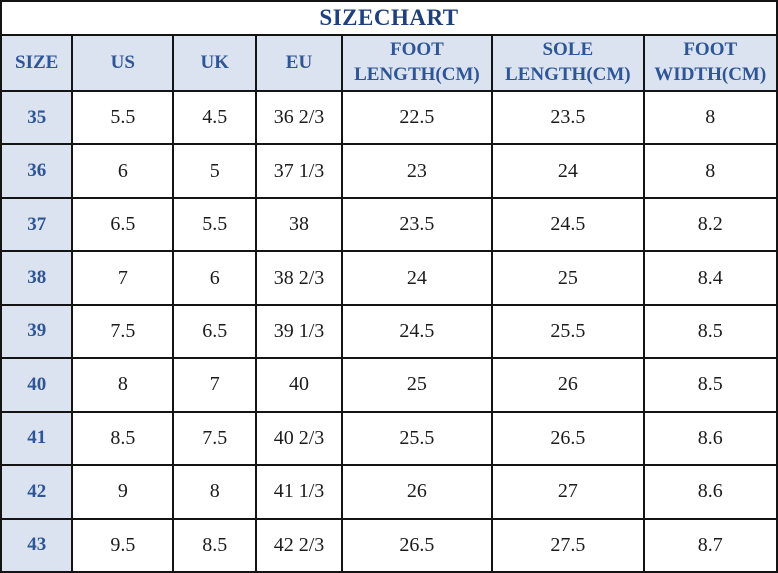  Describe the element at coordinates (37, 171) in the screenshot. I see `size-cell: 36` at that location.